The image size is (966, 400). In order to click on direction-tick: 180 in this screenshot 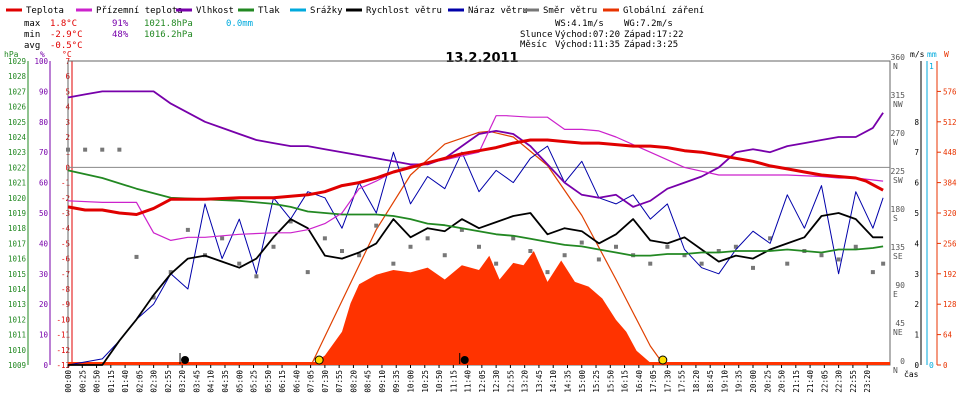, I will do `click(898, 209)`.